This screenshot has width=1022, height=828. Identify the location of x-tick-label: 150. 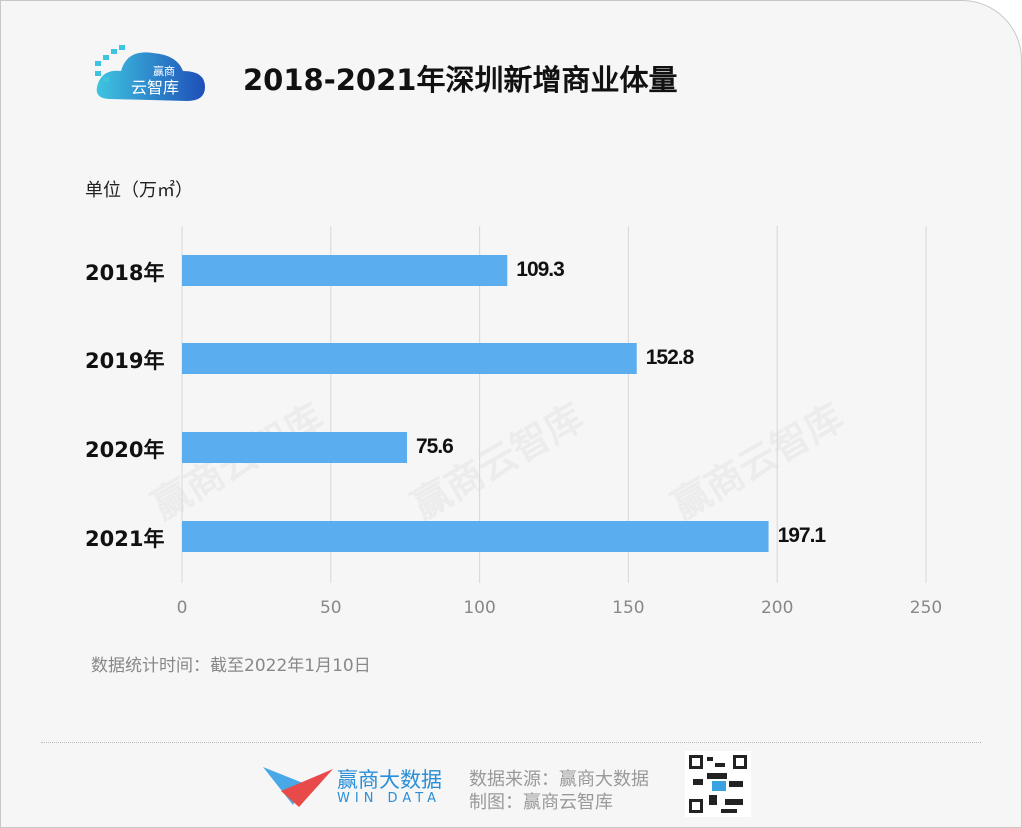
(628, 608).